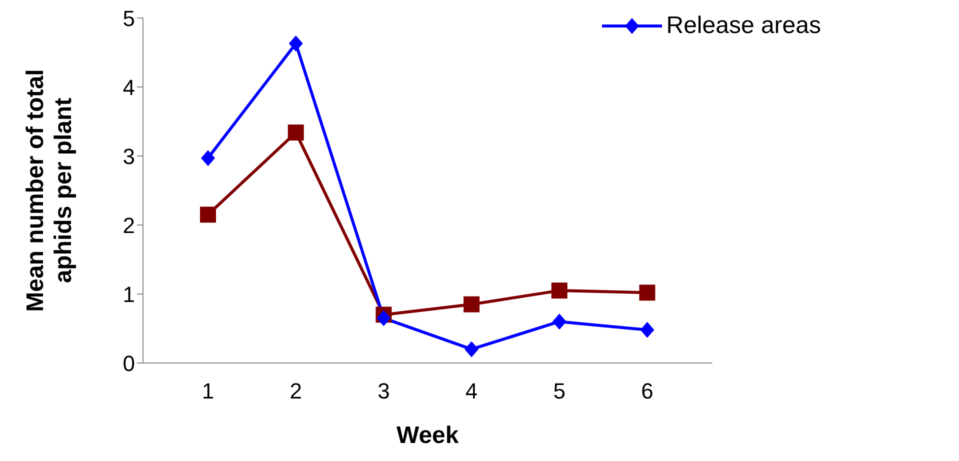  What do you see at coordinates (384, 391) in the screenshot?
I see `x-tick-label: 3` at bounding box center [384, 391].